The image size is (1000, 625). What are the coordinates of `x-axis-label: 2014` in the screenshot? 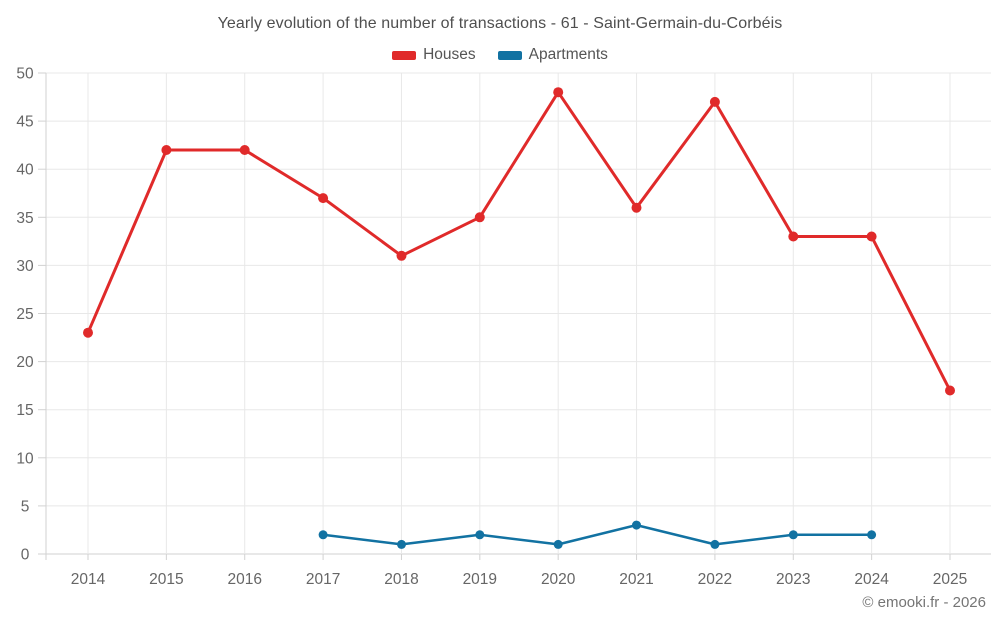 It's located at (88, 579).